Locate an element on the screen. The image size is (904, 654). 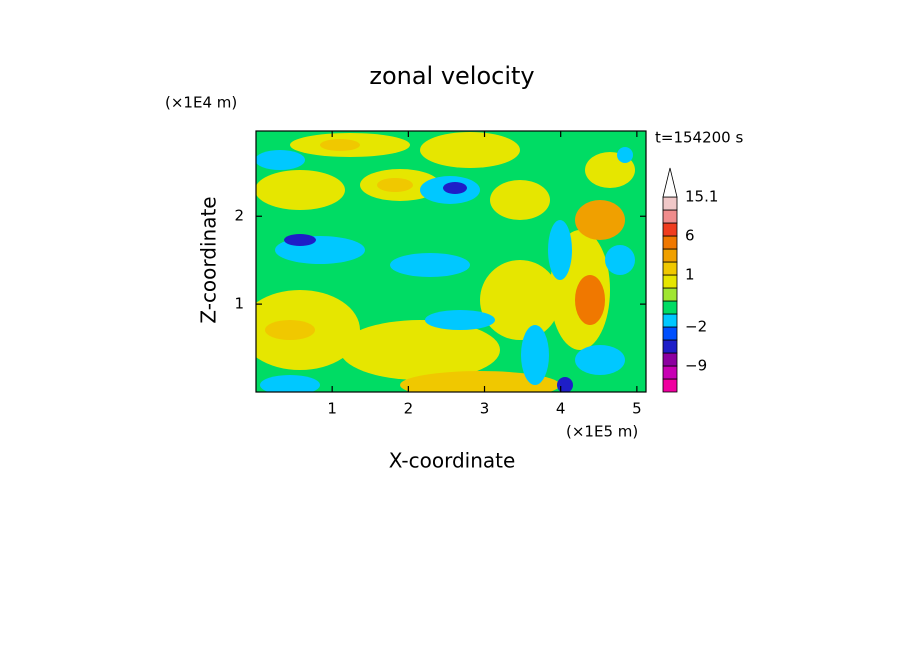
x-tick-label: 3 is located at coordinates (485, 409).